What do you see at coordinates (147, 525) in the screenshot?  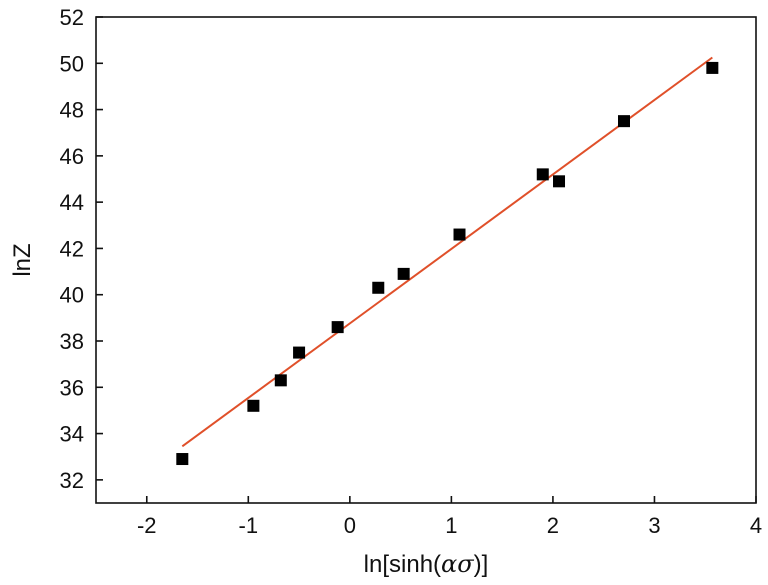 I see `x-tick-label: -2` at bounding box center [147, 525].